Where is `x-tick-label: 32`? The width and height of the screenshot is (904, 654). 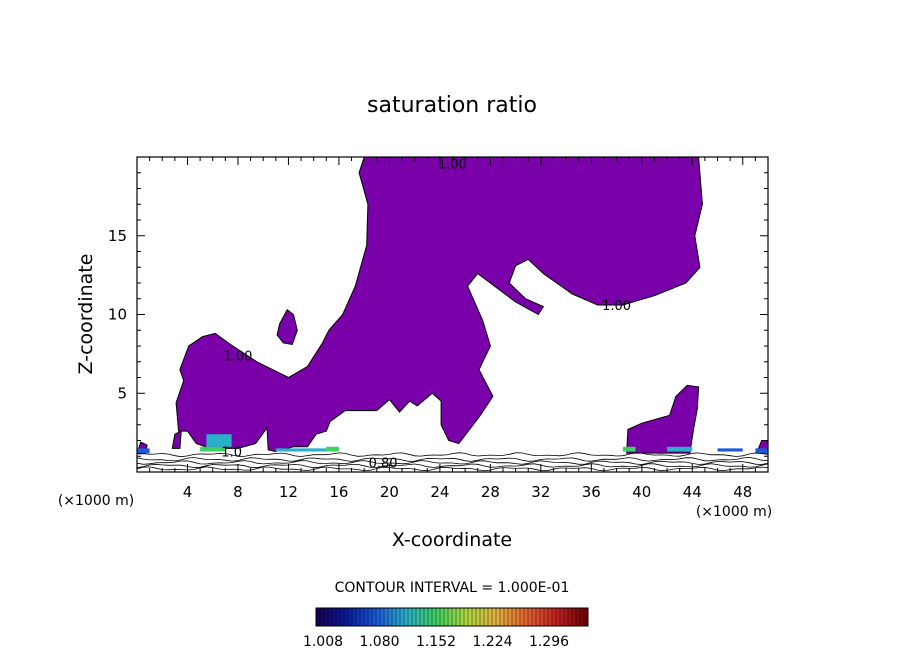
x-tick-label: 32 is located at coordinates (540, 492).